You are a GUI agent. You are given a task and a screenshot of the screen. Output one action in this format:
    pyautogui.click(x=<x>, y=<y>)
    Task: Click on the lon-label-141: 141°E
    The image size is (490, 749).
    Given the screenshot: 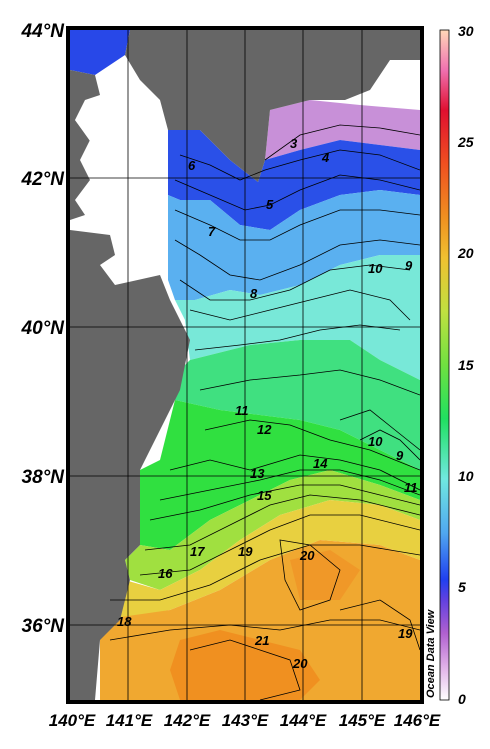 What is the action you would take?
    pyautogui.click(x=129, y=720)
    